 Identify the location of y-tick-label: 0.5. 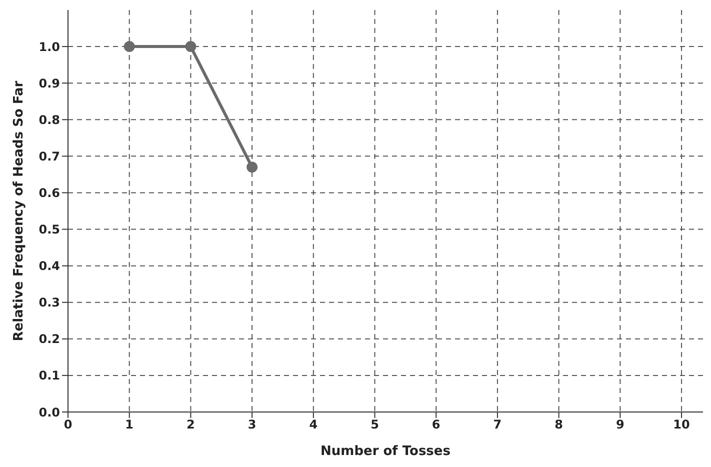
(49, 229).